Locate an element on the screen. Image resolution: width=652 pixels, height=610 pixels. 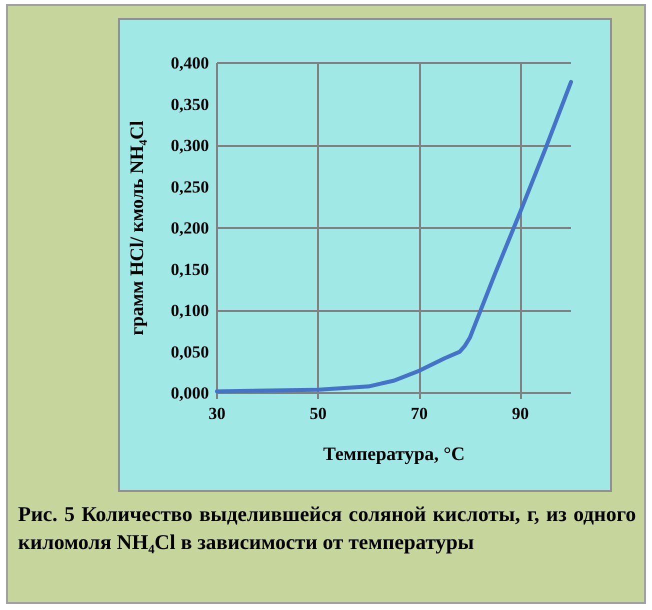
y-tick-label: 0,250 is located at coordinates (189, 186).